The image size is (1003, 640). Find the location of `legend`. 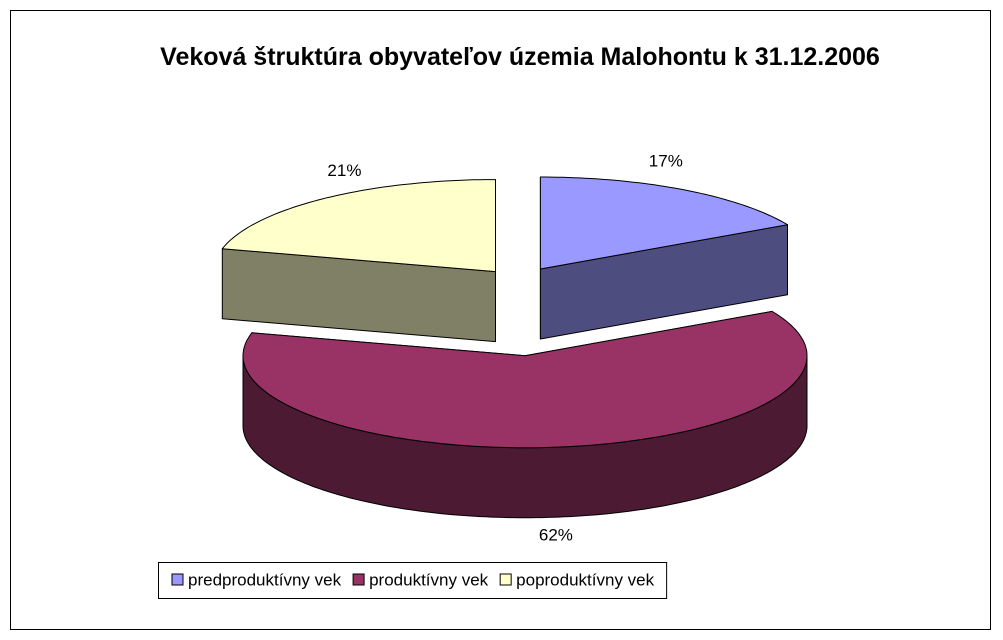

legend is located at coordinates (413, 580).